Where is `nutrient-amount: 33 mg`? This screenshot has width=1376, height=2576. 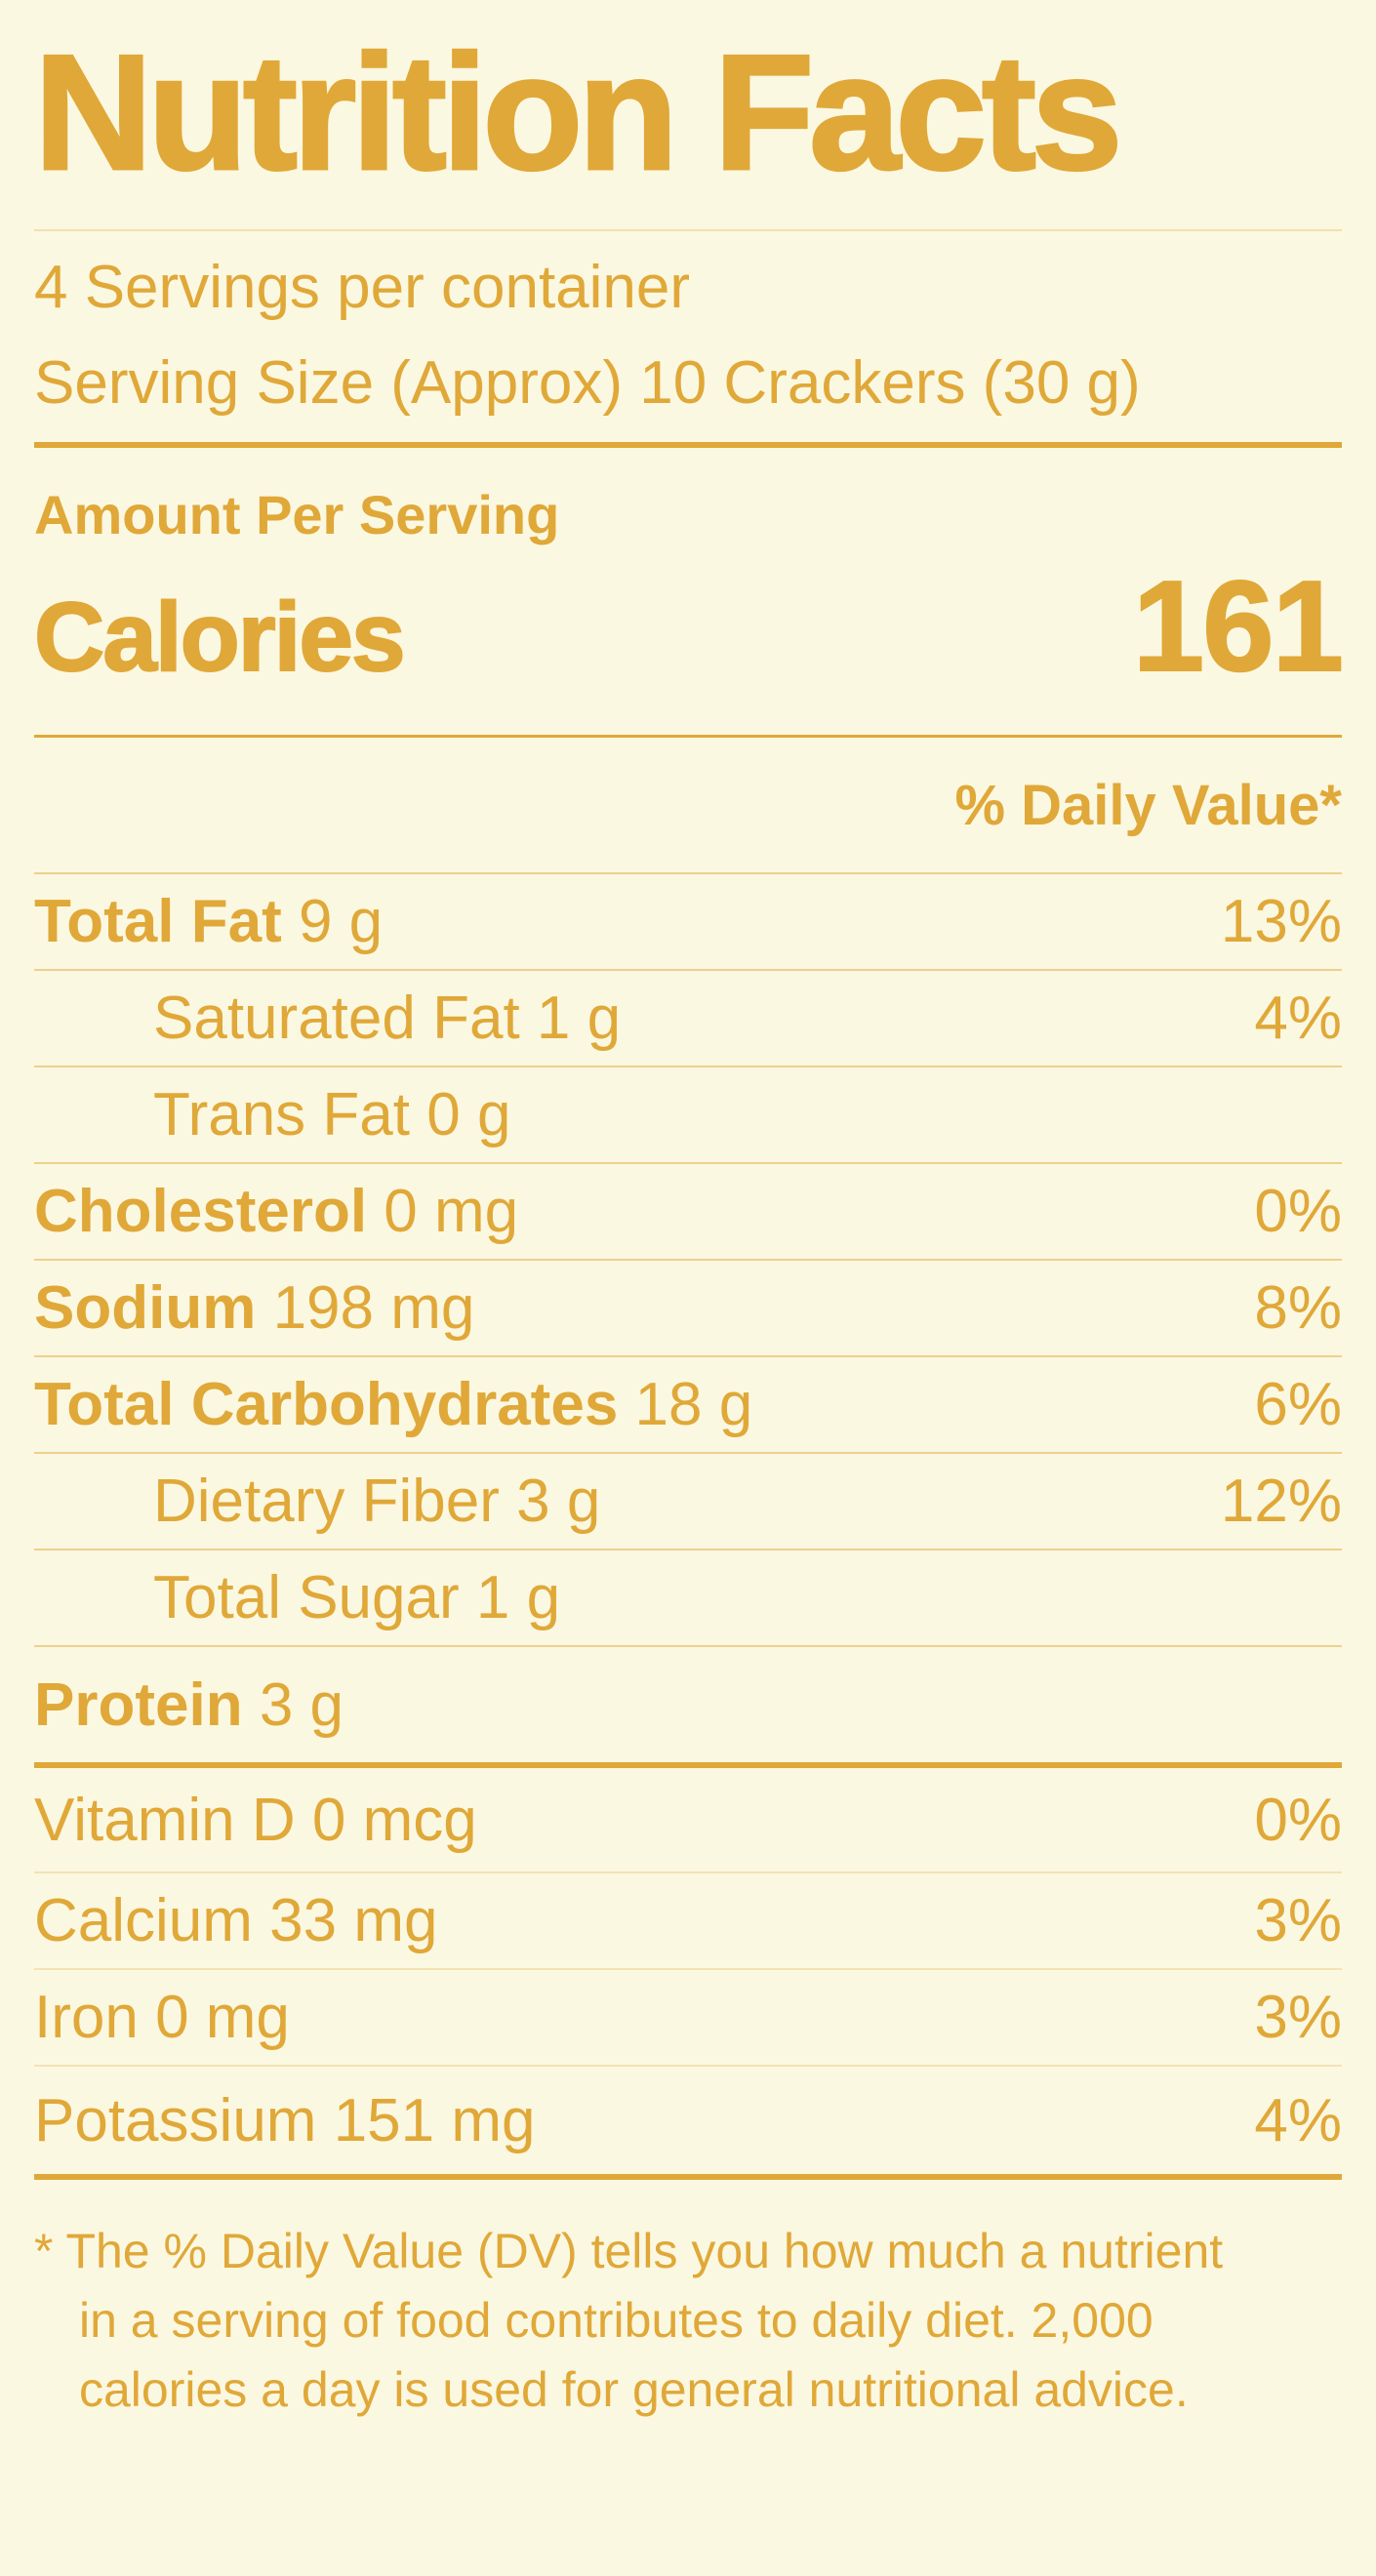
nutrient-amount: 33 mg is located at coordinates (353, 1921).